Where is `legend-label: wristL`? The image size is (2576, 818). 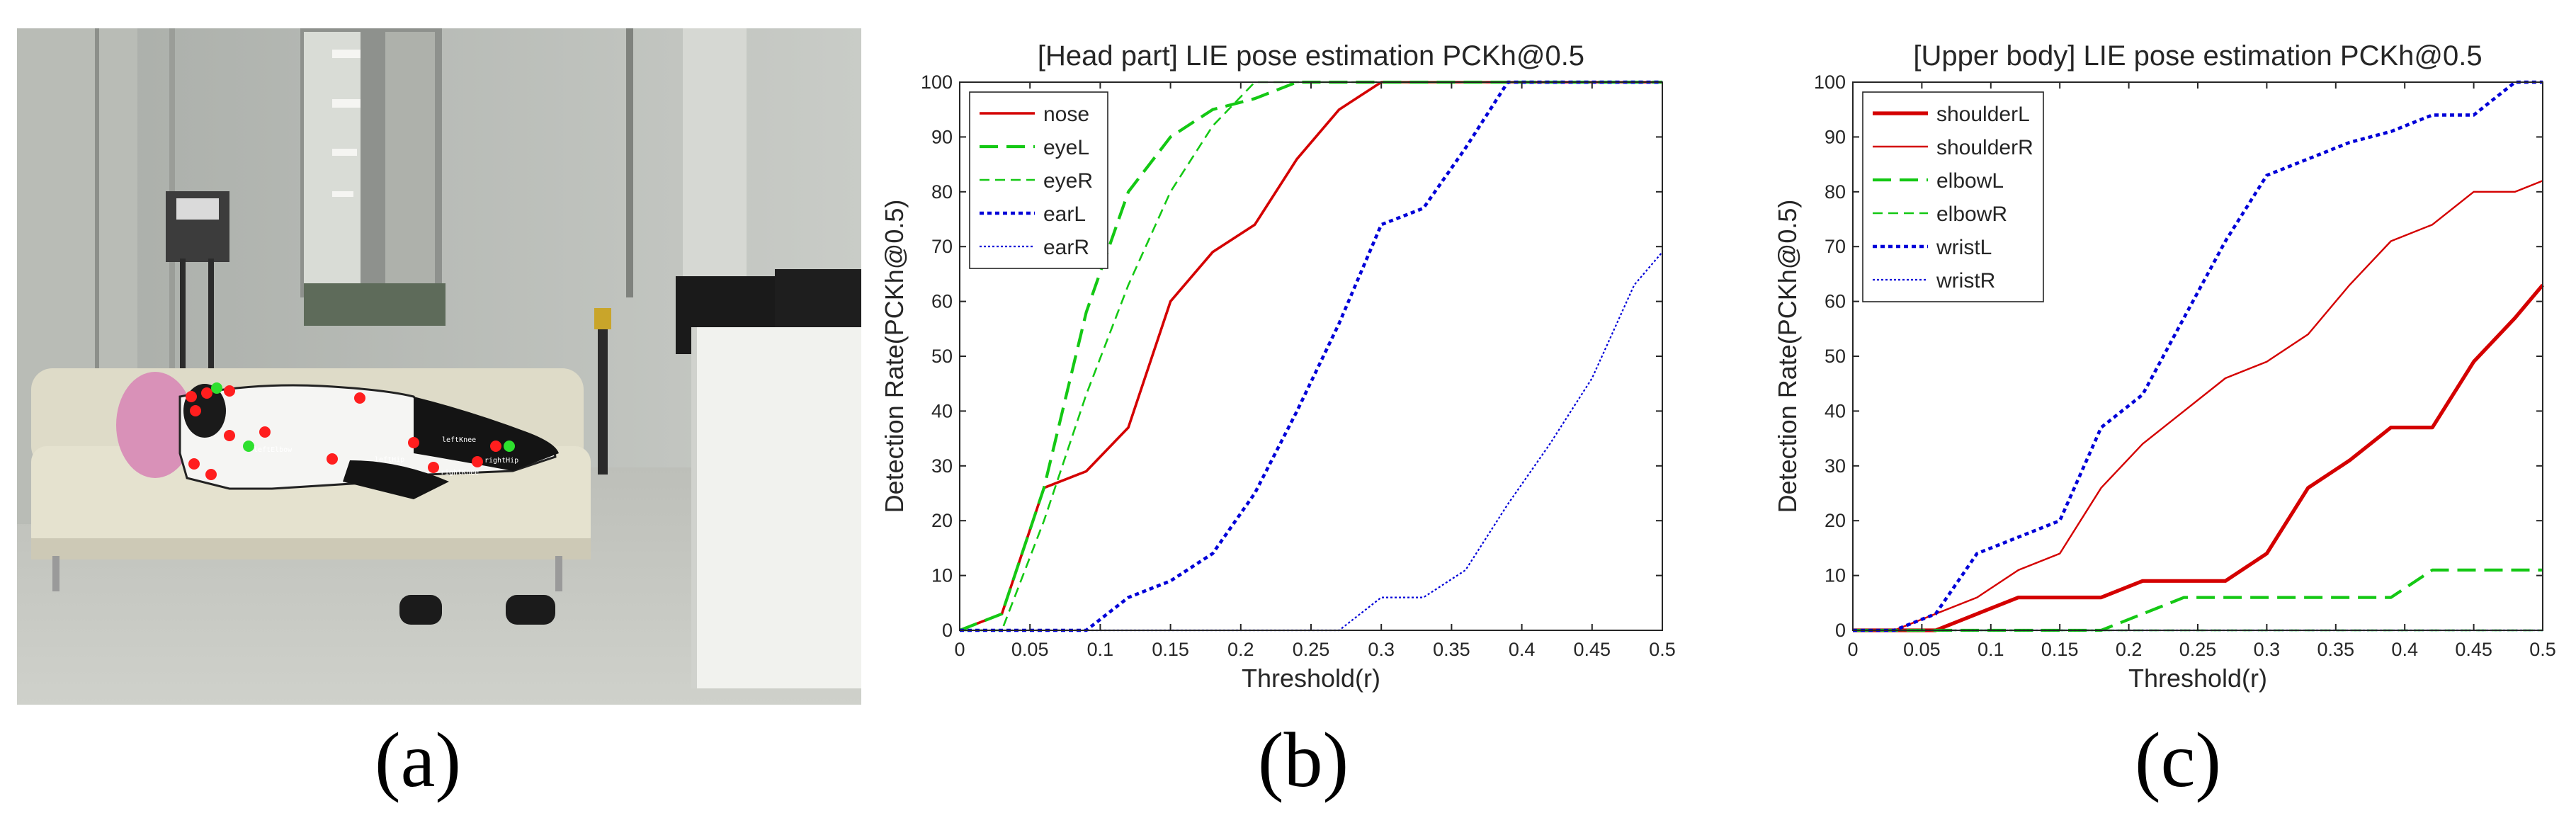
legend-label: wristL is located at coordinates (1964, 248).